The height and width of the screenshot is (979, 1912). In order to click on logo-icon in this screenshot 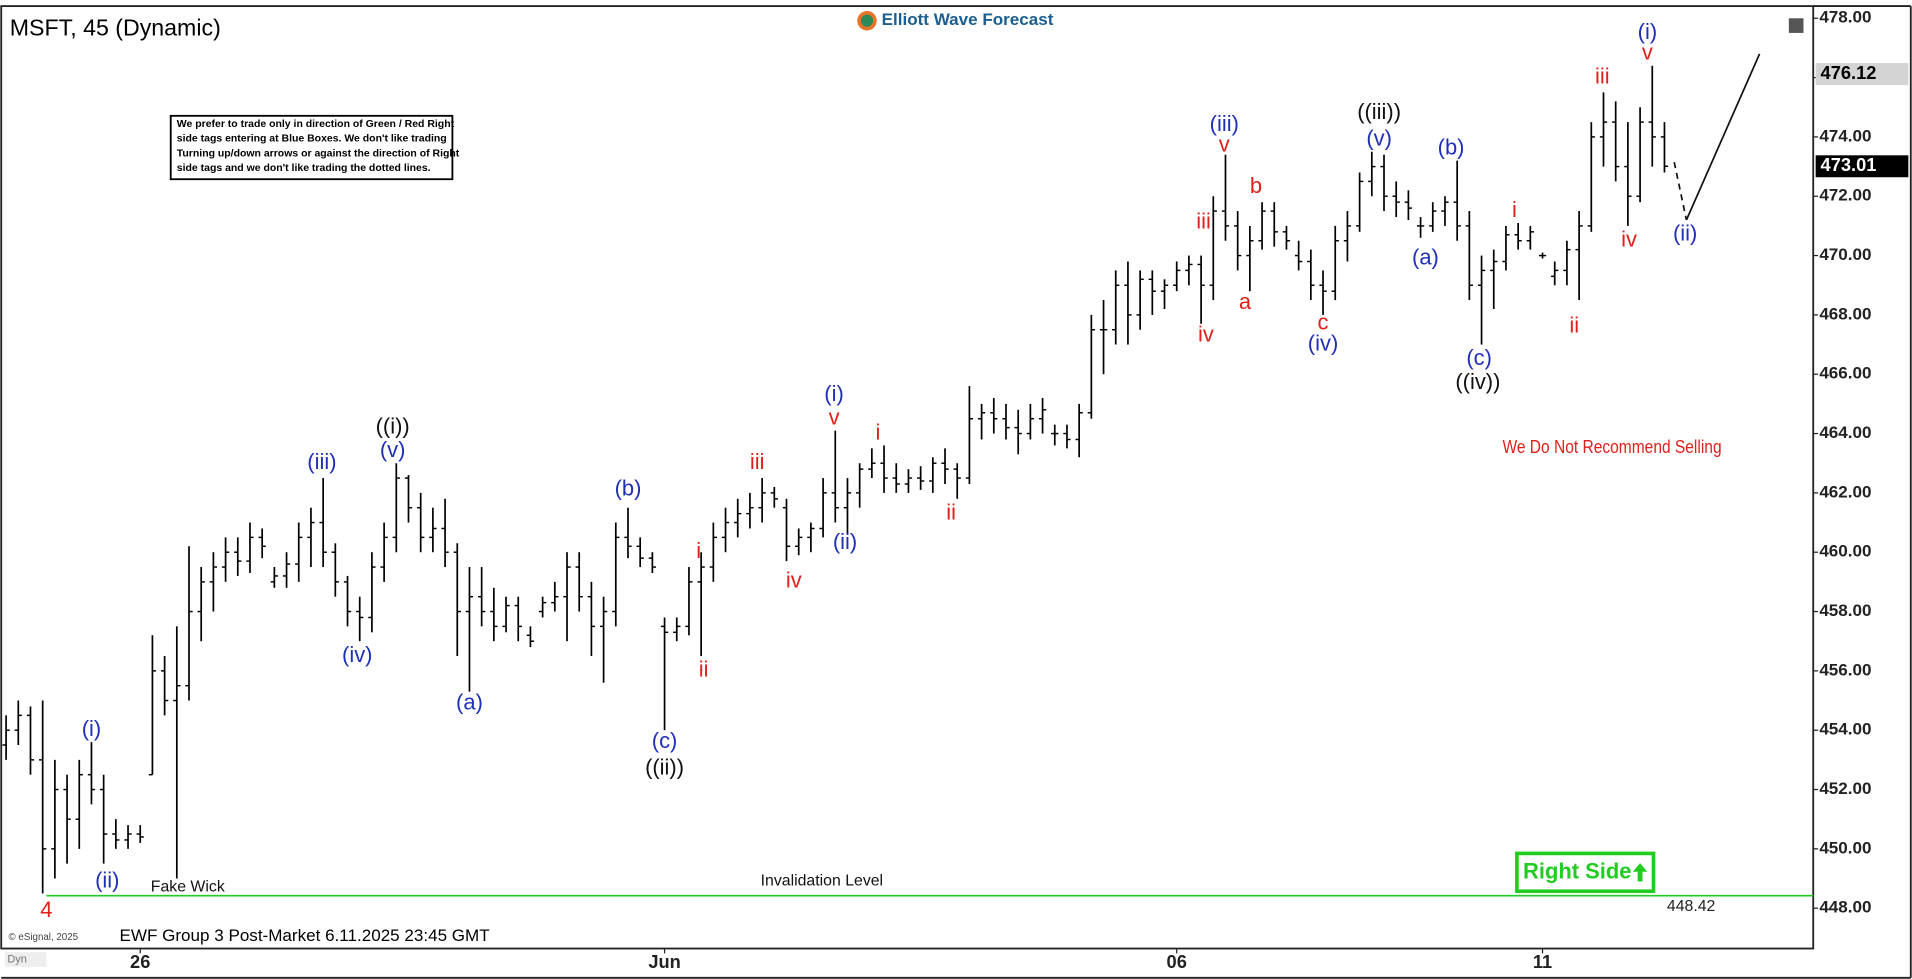, I will do `click(867, 20)`.